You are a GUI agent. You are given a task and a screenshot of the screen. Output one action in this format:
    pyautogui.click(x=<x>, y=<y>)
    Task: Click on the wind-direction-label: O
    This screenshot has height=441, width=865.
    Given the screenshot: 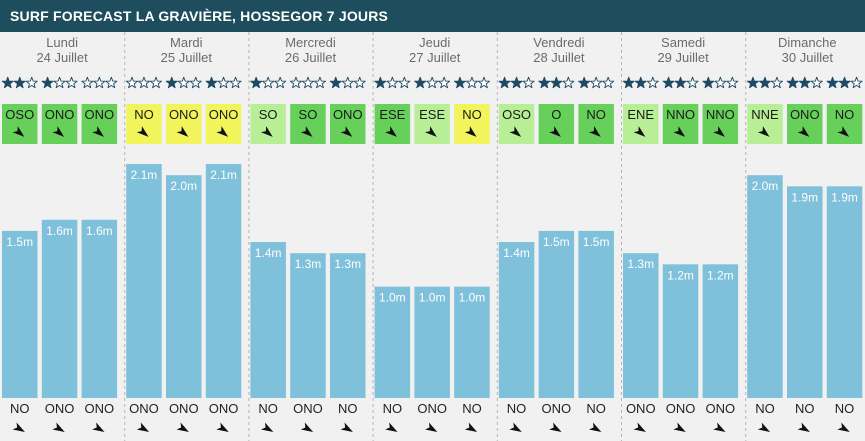 What is the action you would take?
    pyautogui.click(x=556, y=114)
    